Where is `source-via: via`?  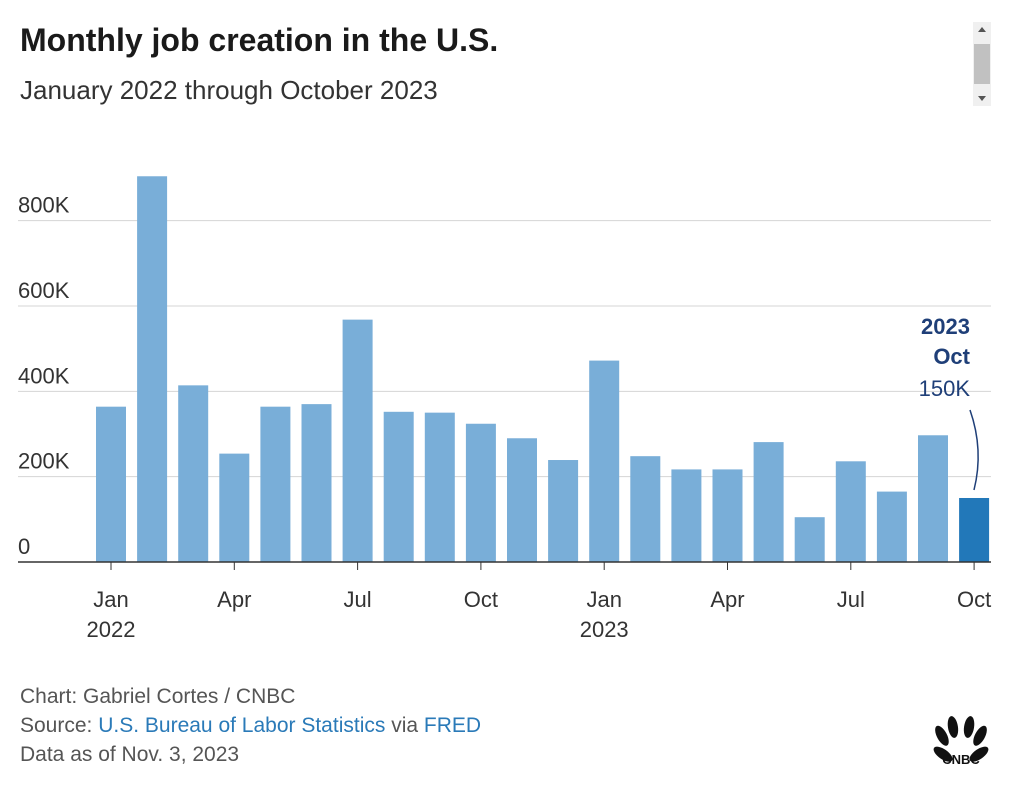
source-via: via is located at coordinates (404, 725).